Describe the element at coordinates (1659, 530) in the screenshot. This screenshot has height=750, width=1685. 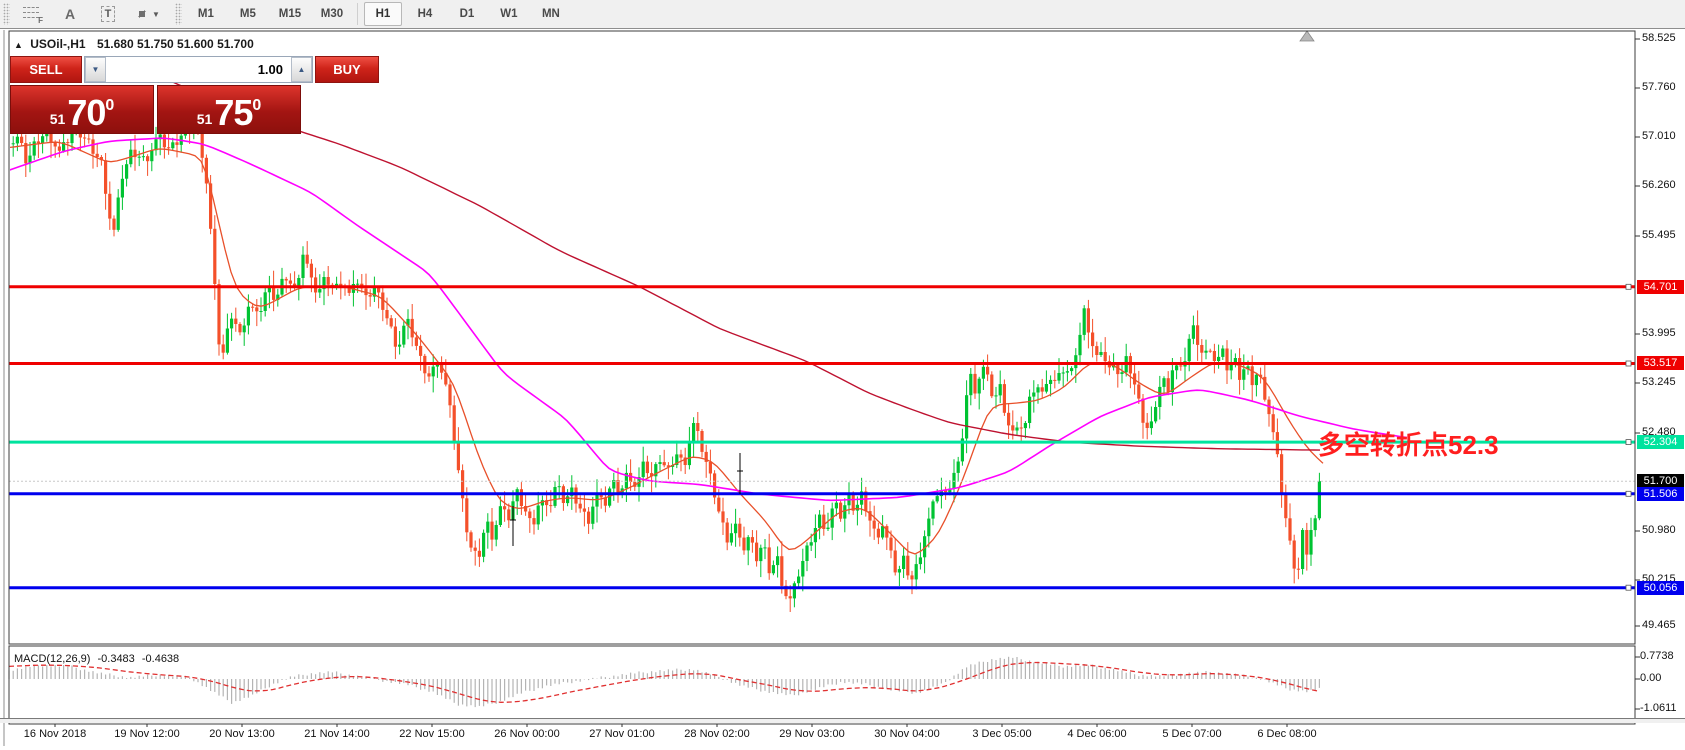
I see `price-tick-label: 50.980` at that location.